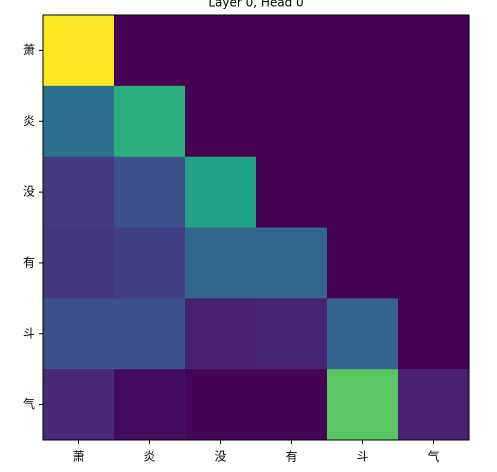  I want to click on y-tick-label: 斗, so click(29, 333).